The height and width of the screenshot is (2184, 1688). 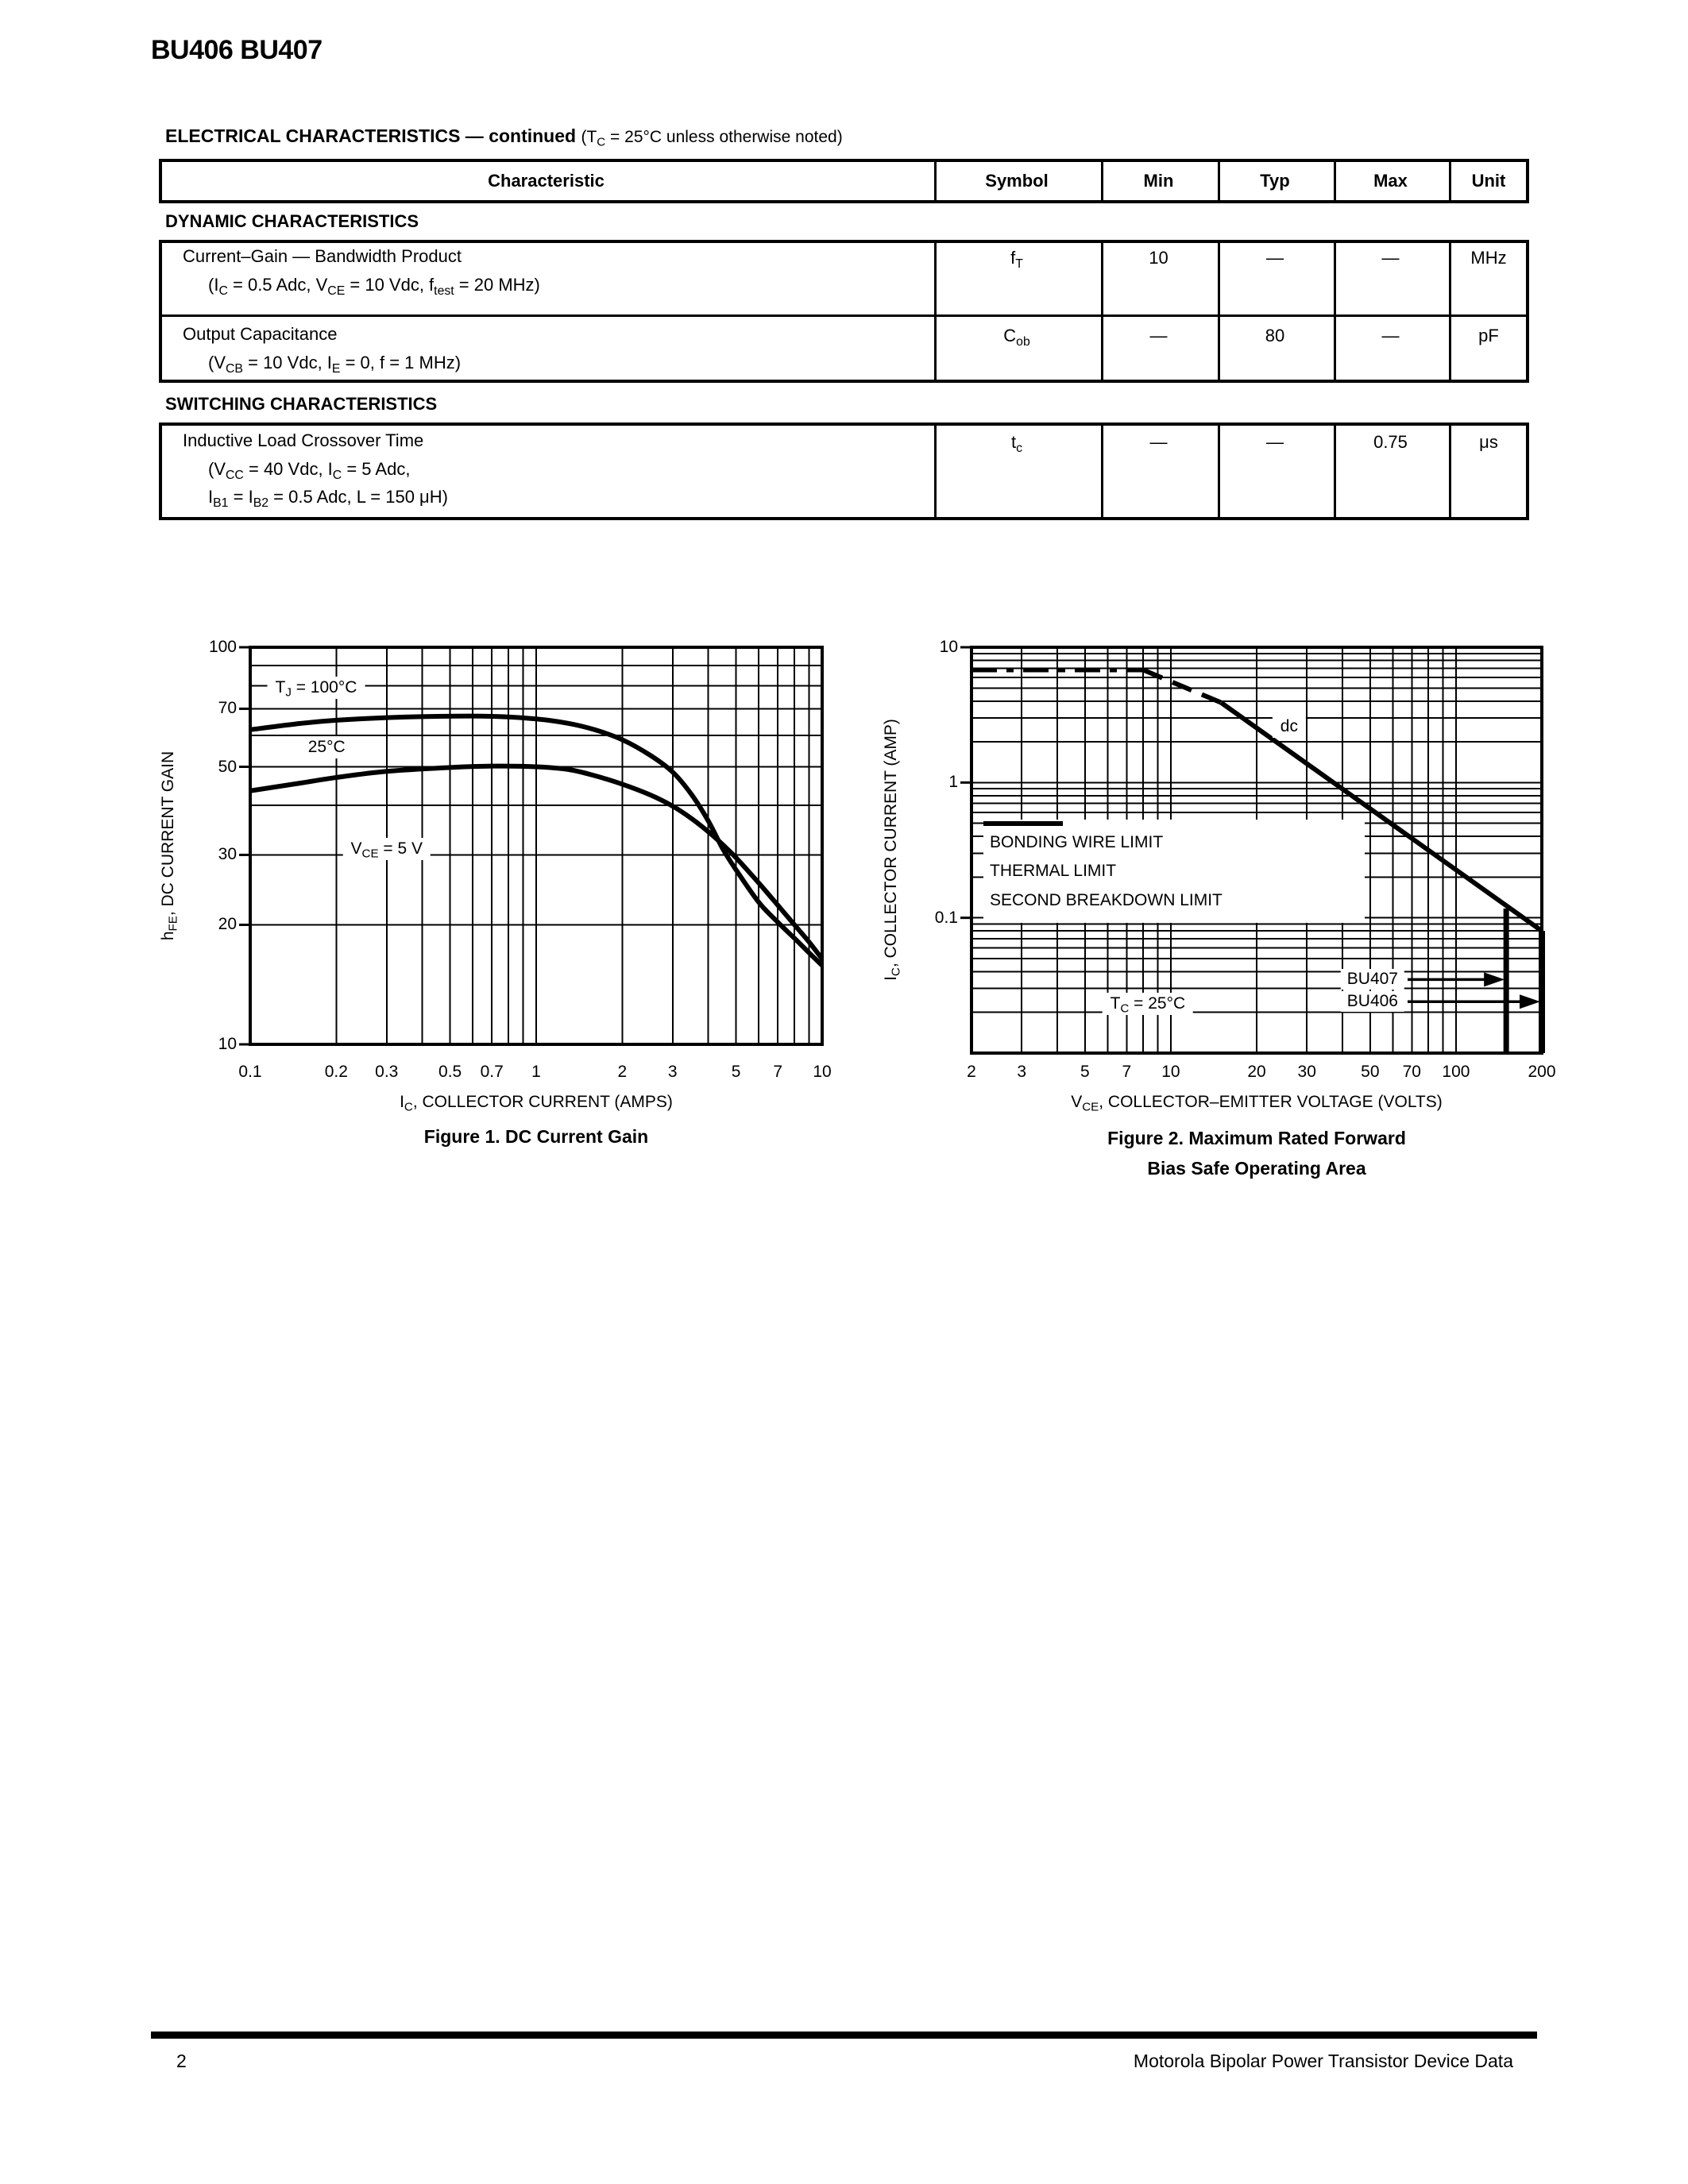 What do you see at coordinates (1148, 1005) in the screenshot?
I see `chart-annotation: TC = 25°C` at bounding box center [1148, 1005].